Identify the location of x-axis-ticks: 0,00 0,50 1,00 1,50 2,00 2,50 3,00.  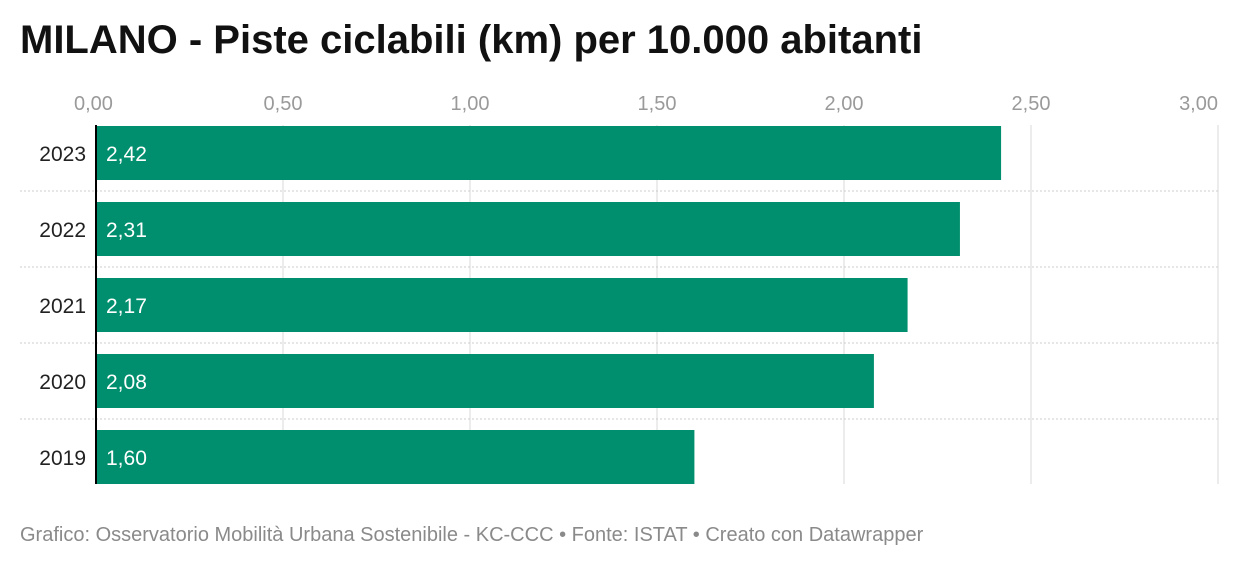
(646, 104).